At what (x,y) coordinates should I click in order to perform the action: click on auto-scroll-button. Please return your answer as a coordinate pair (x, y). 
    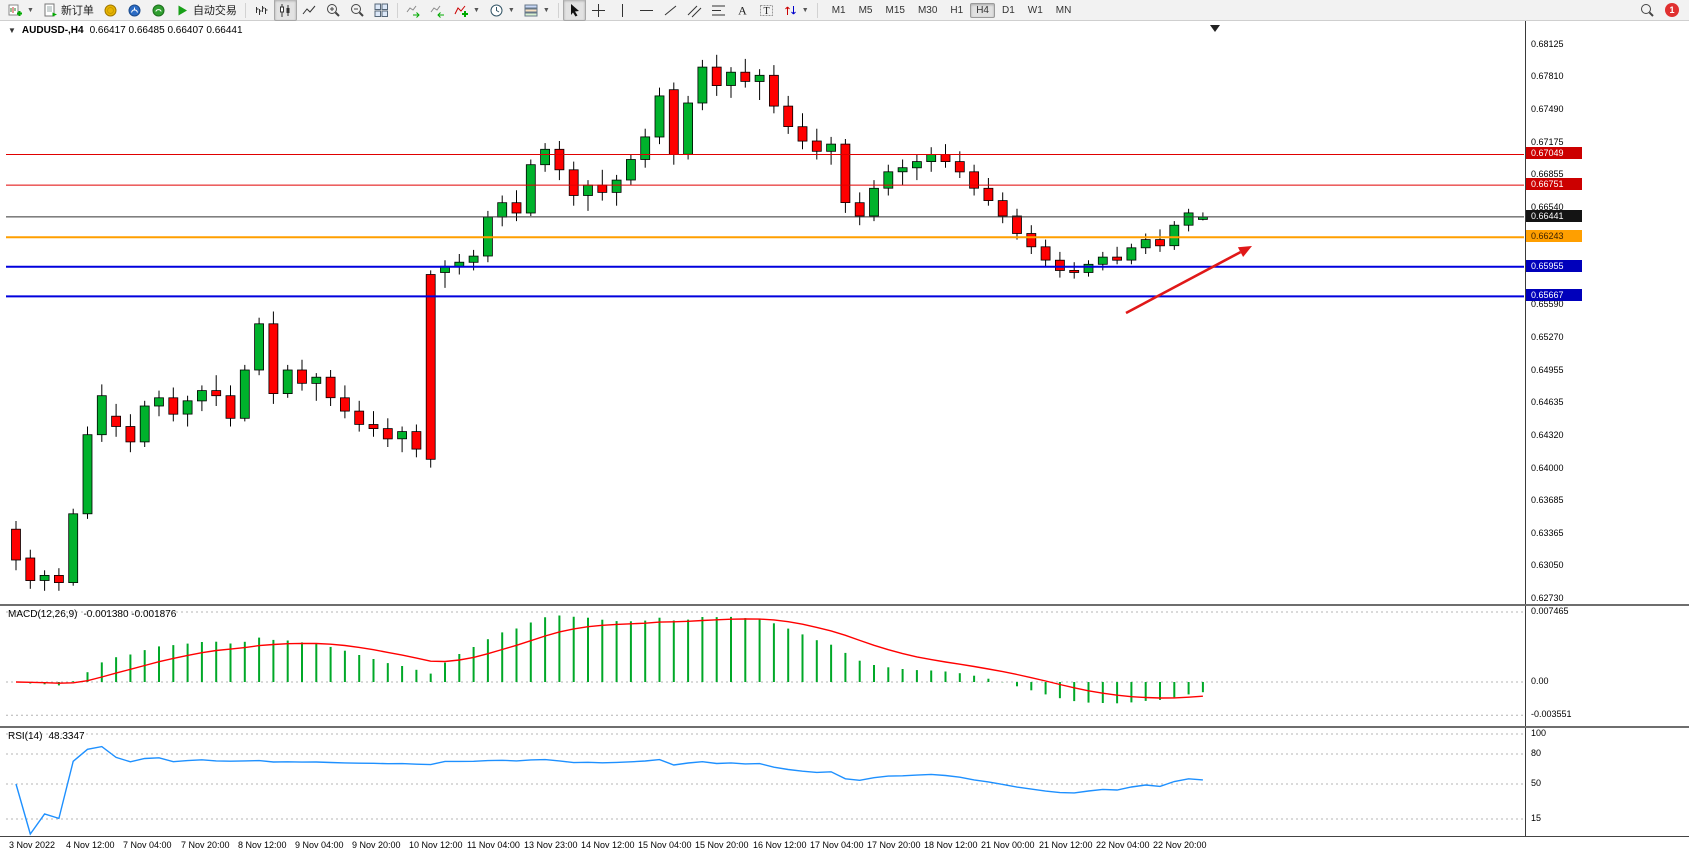
    Looking at the image, I should click on (413, 10).